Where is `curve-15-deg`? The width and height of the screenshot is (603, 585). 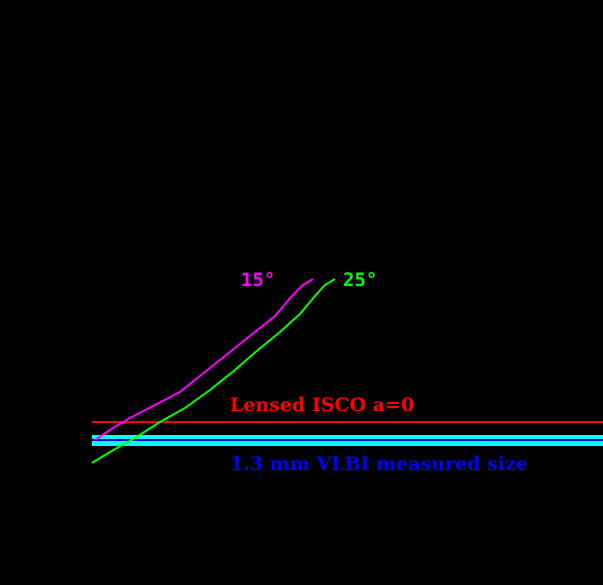
curve-15-deg is located at coordinates (204, 359).